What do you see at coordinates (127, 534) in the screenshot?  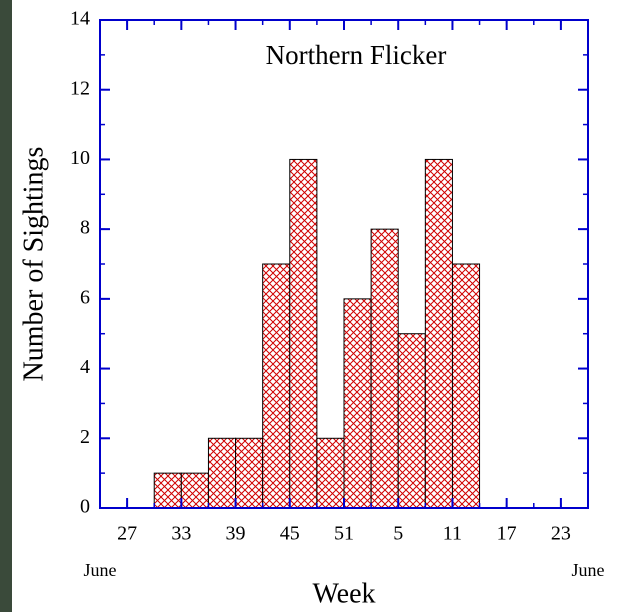 I see `x-tick-label: 27` at bounding box center [127, 534].